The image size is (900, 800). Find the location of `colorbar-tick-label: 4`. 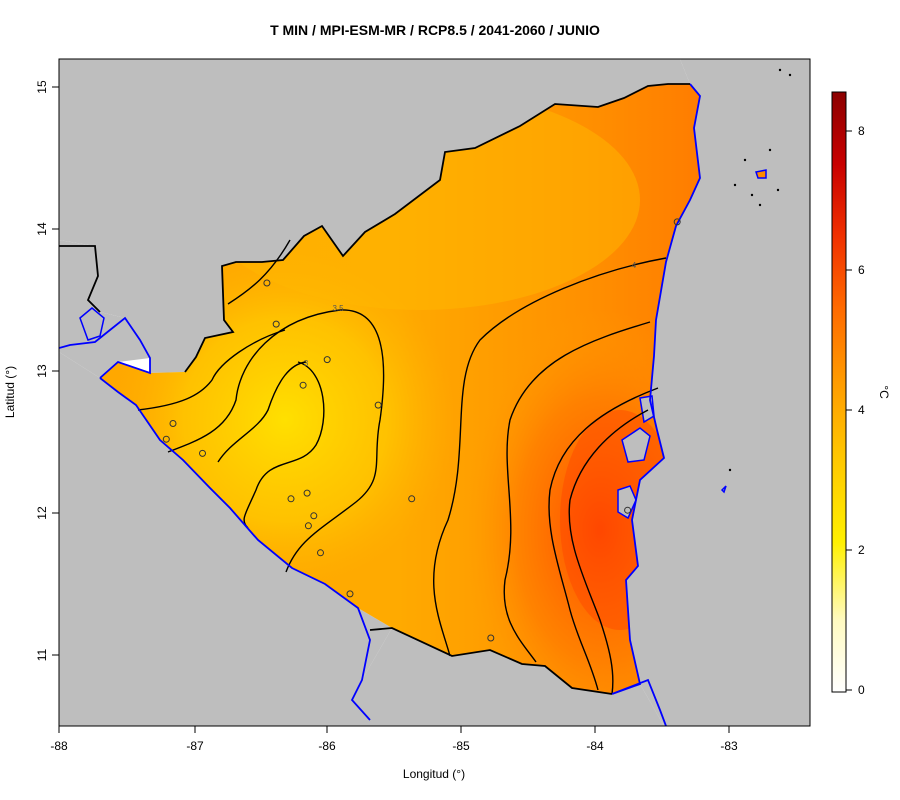

colorbar-tick-label: 4 is located at coordinates (861, 410).